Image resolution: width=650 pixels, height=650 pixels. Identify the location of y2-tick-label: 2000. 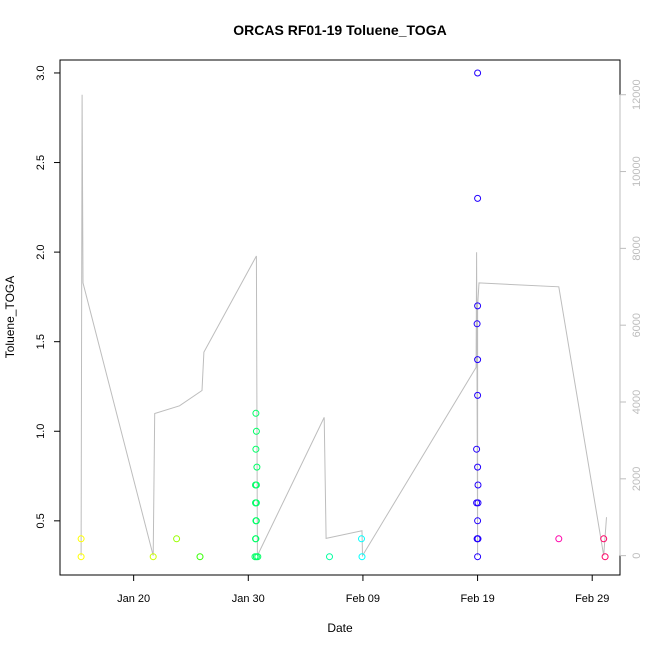
(637, 479).